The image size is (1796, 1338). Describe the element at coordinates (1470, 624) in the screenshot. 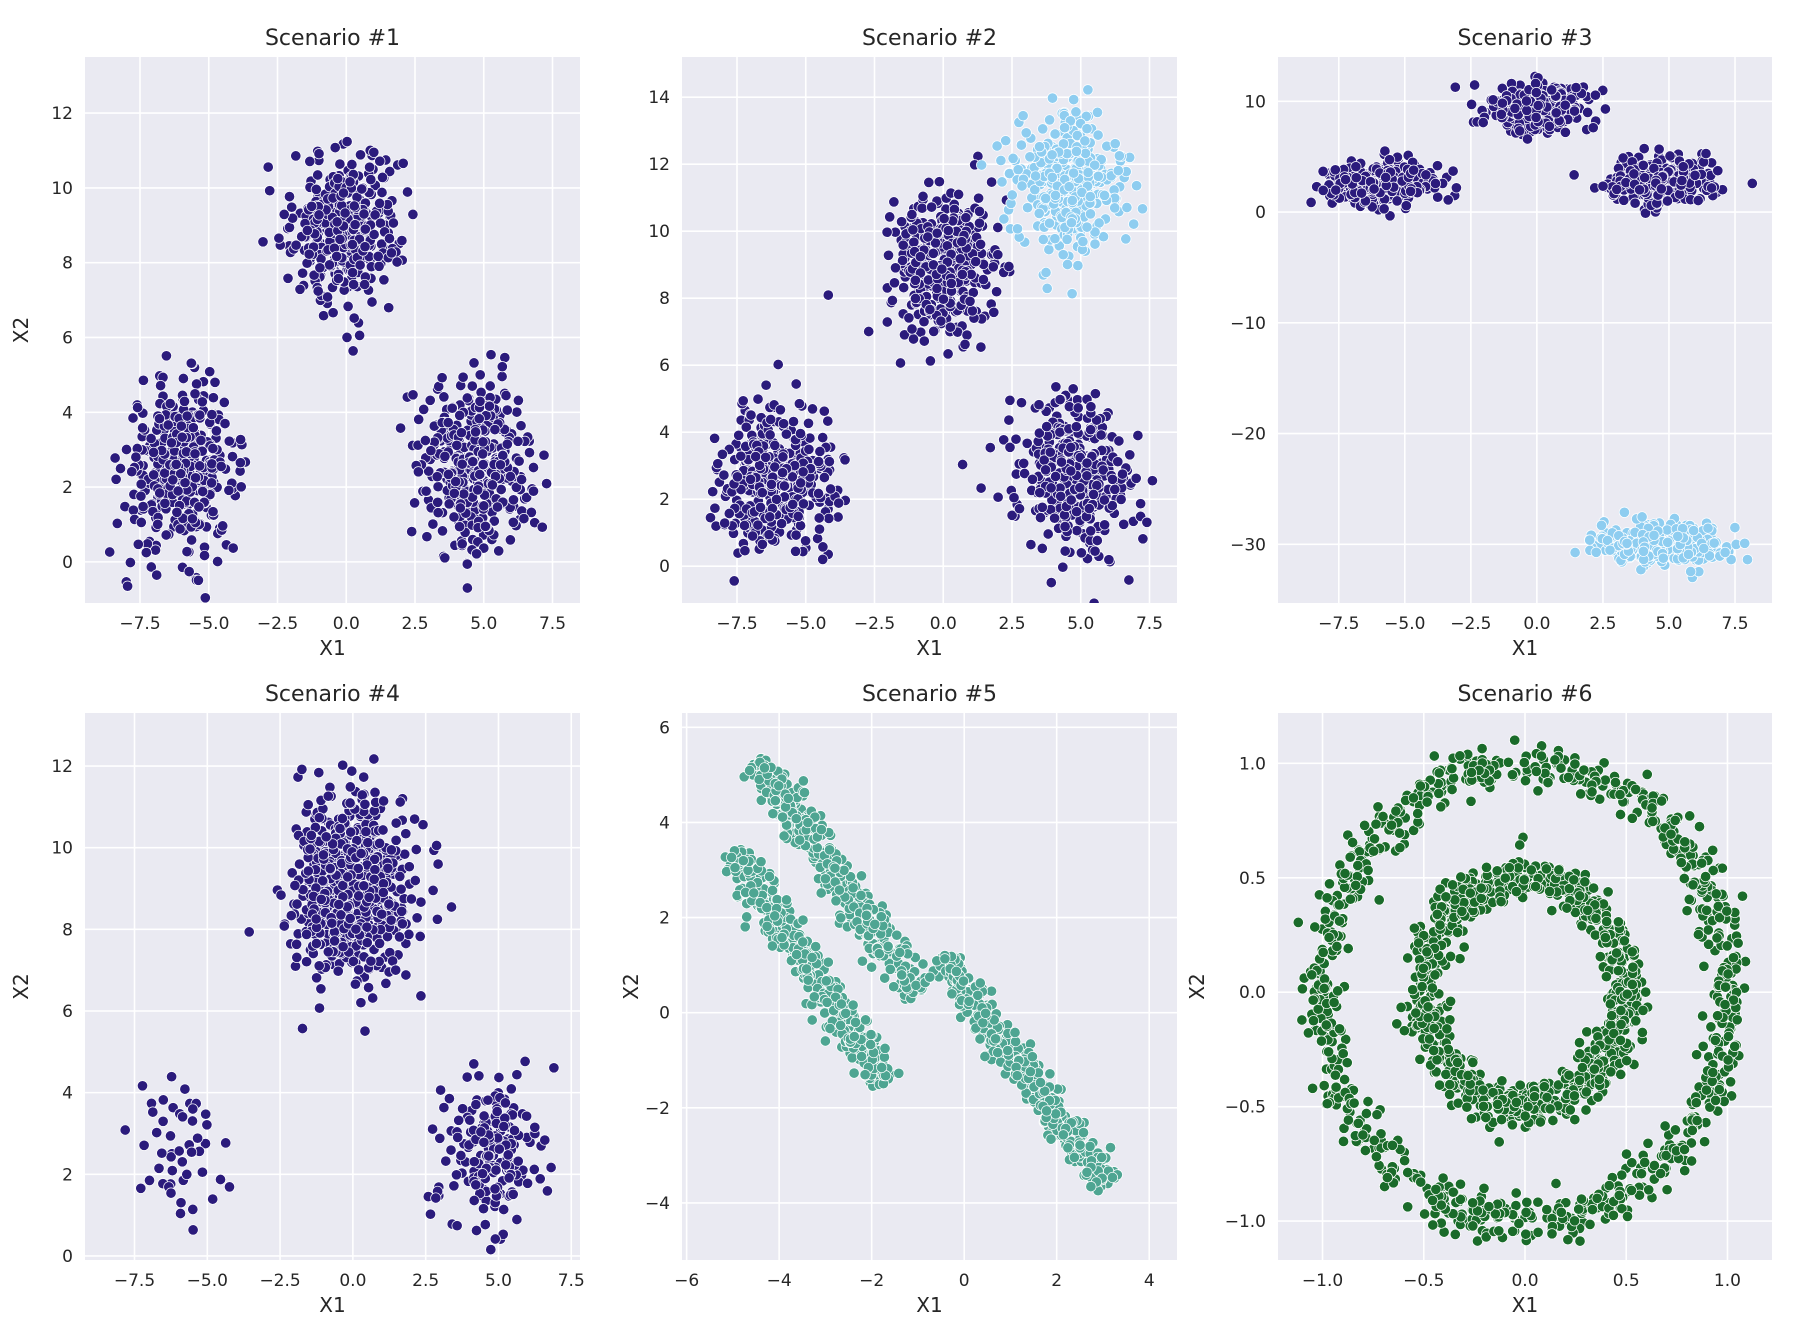

I see `x-tick-label: −2.5` at that location.